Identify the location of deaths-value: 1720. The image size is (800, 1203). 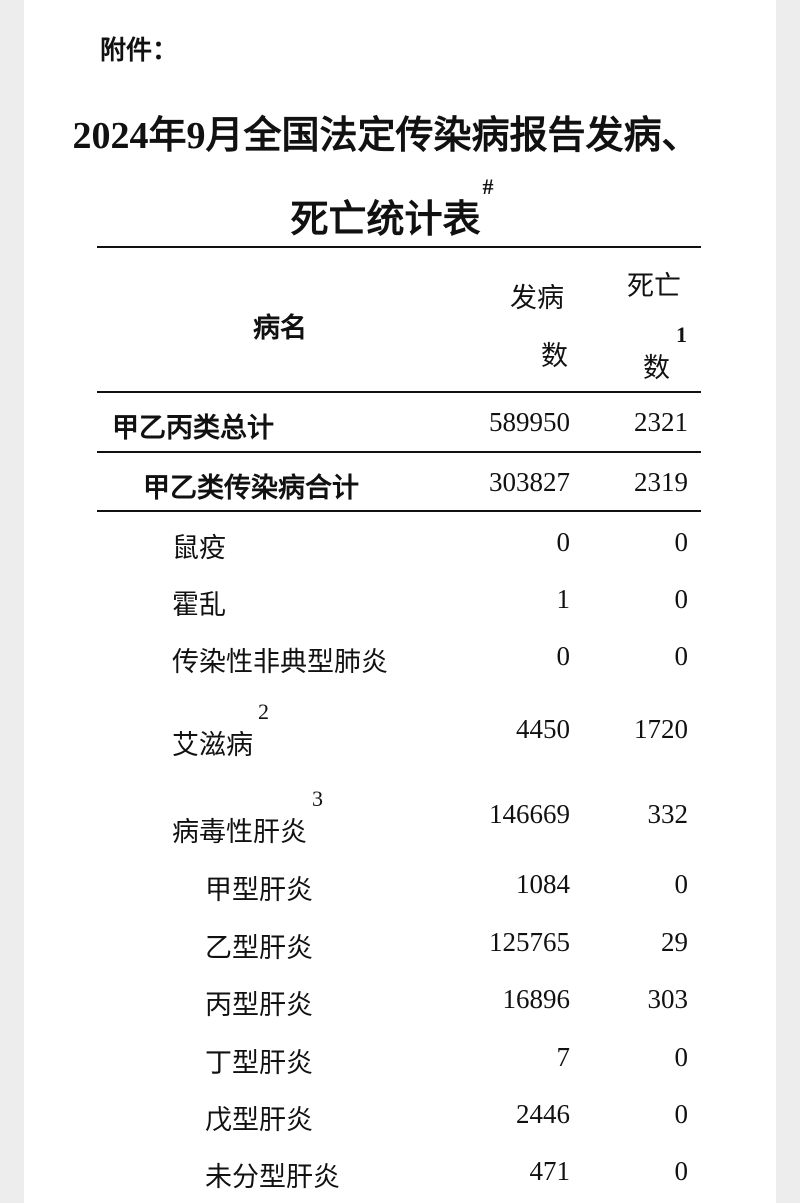
(661, 729).